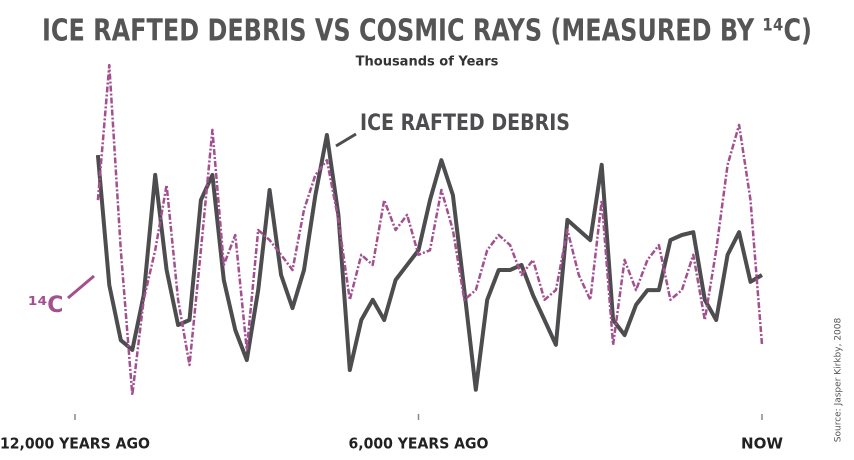 The width and height of the screenshot is (854, 460). What do you see at coordinates (839, 379) in the screenshot?
I see `source-note: Source: Jasper Kirkby, 2008` at bounding box center [839, 379].